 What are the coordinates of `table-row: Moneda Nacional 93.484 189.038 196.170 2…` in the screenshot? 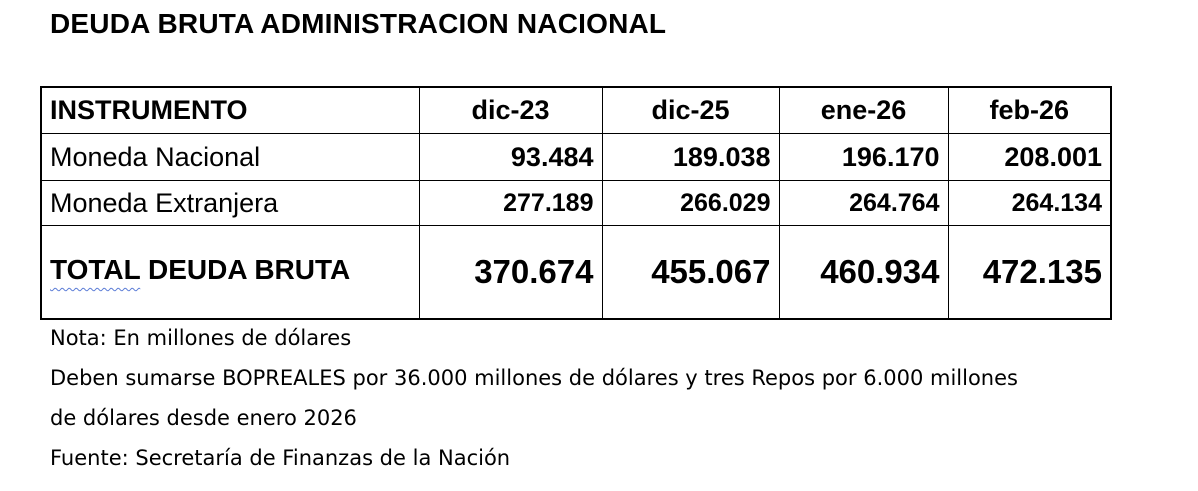 It's located at (576, 157).